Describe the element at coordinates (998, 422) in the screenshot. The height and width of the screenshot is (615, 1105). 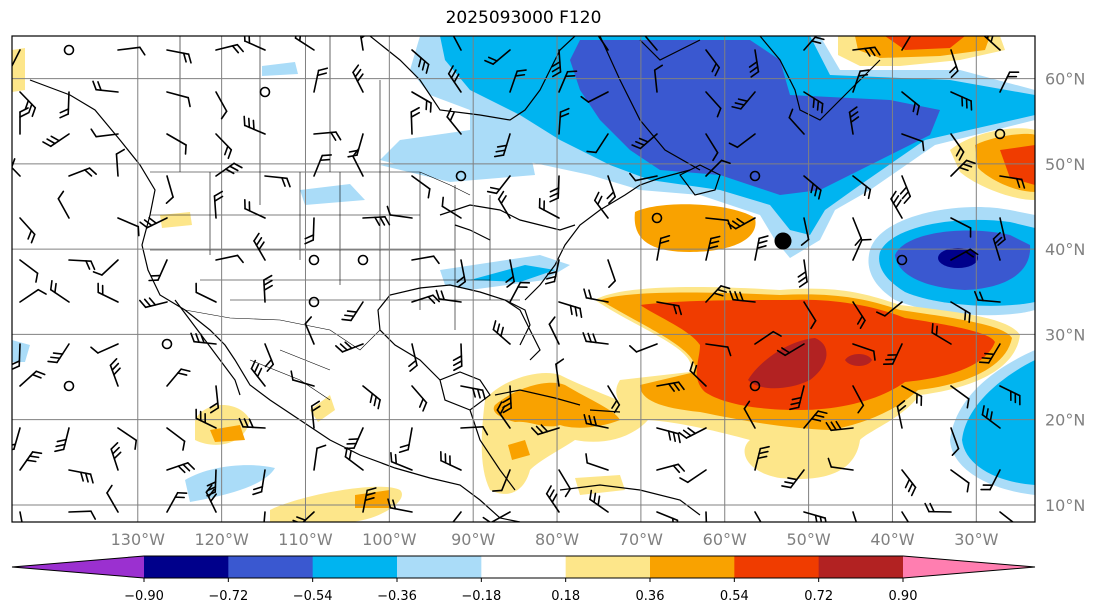
I see `neg-region-tropics-mid` at that location.